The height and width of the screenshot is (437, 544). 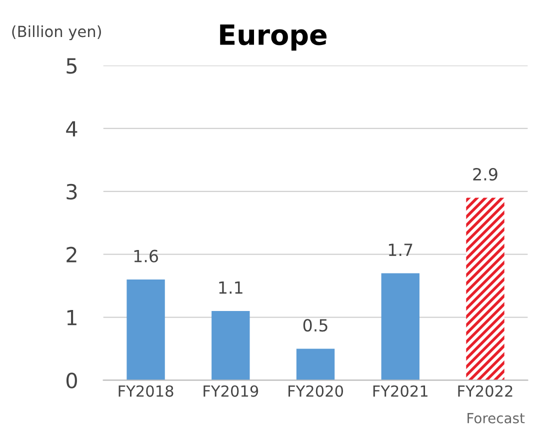 What do you see at coordinates (146, 256) in the screenshot?
I see `data-label: 1.6` at bounding box center [146, 256].